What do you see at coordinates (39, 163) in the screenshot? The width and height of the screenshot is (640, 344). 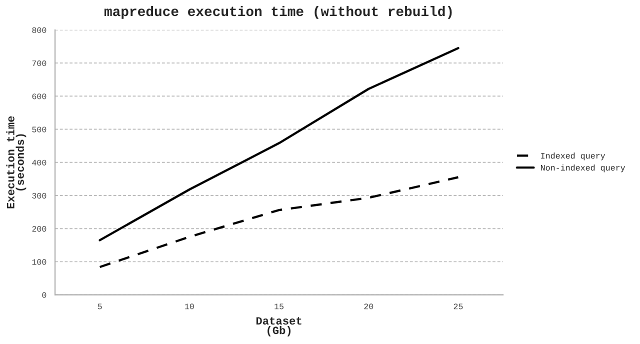 I see `y-tick-label: 400` at bounding box center [39, 163].